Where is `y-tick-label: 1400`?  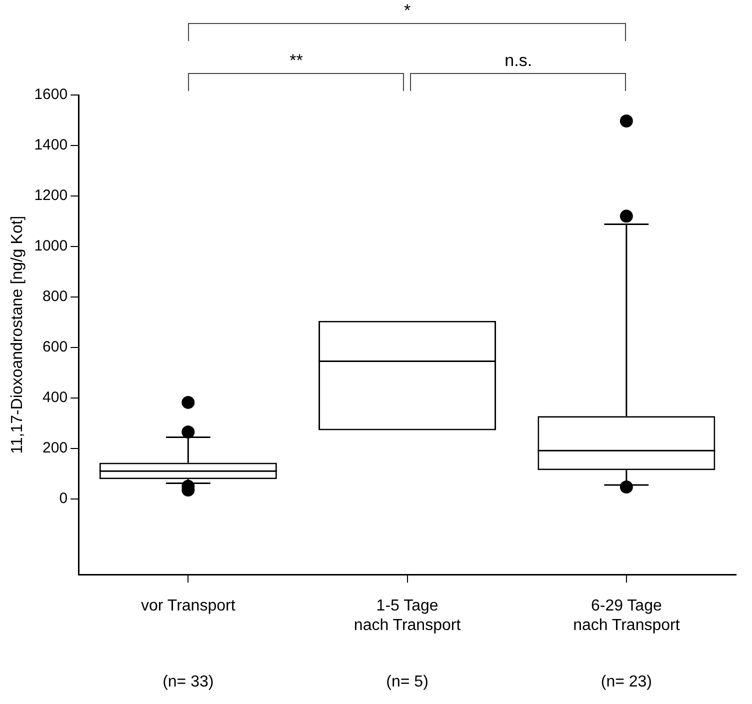 y-tick-label: 1400 is located at coordinates (51, 145).